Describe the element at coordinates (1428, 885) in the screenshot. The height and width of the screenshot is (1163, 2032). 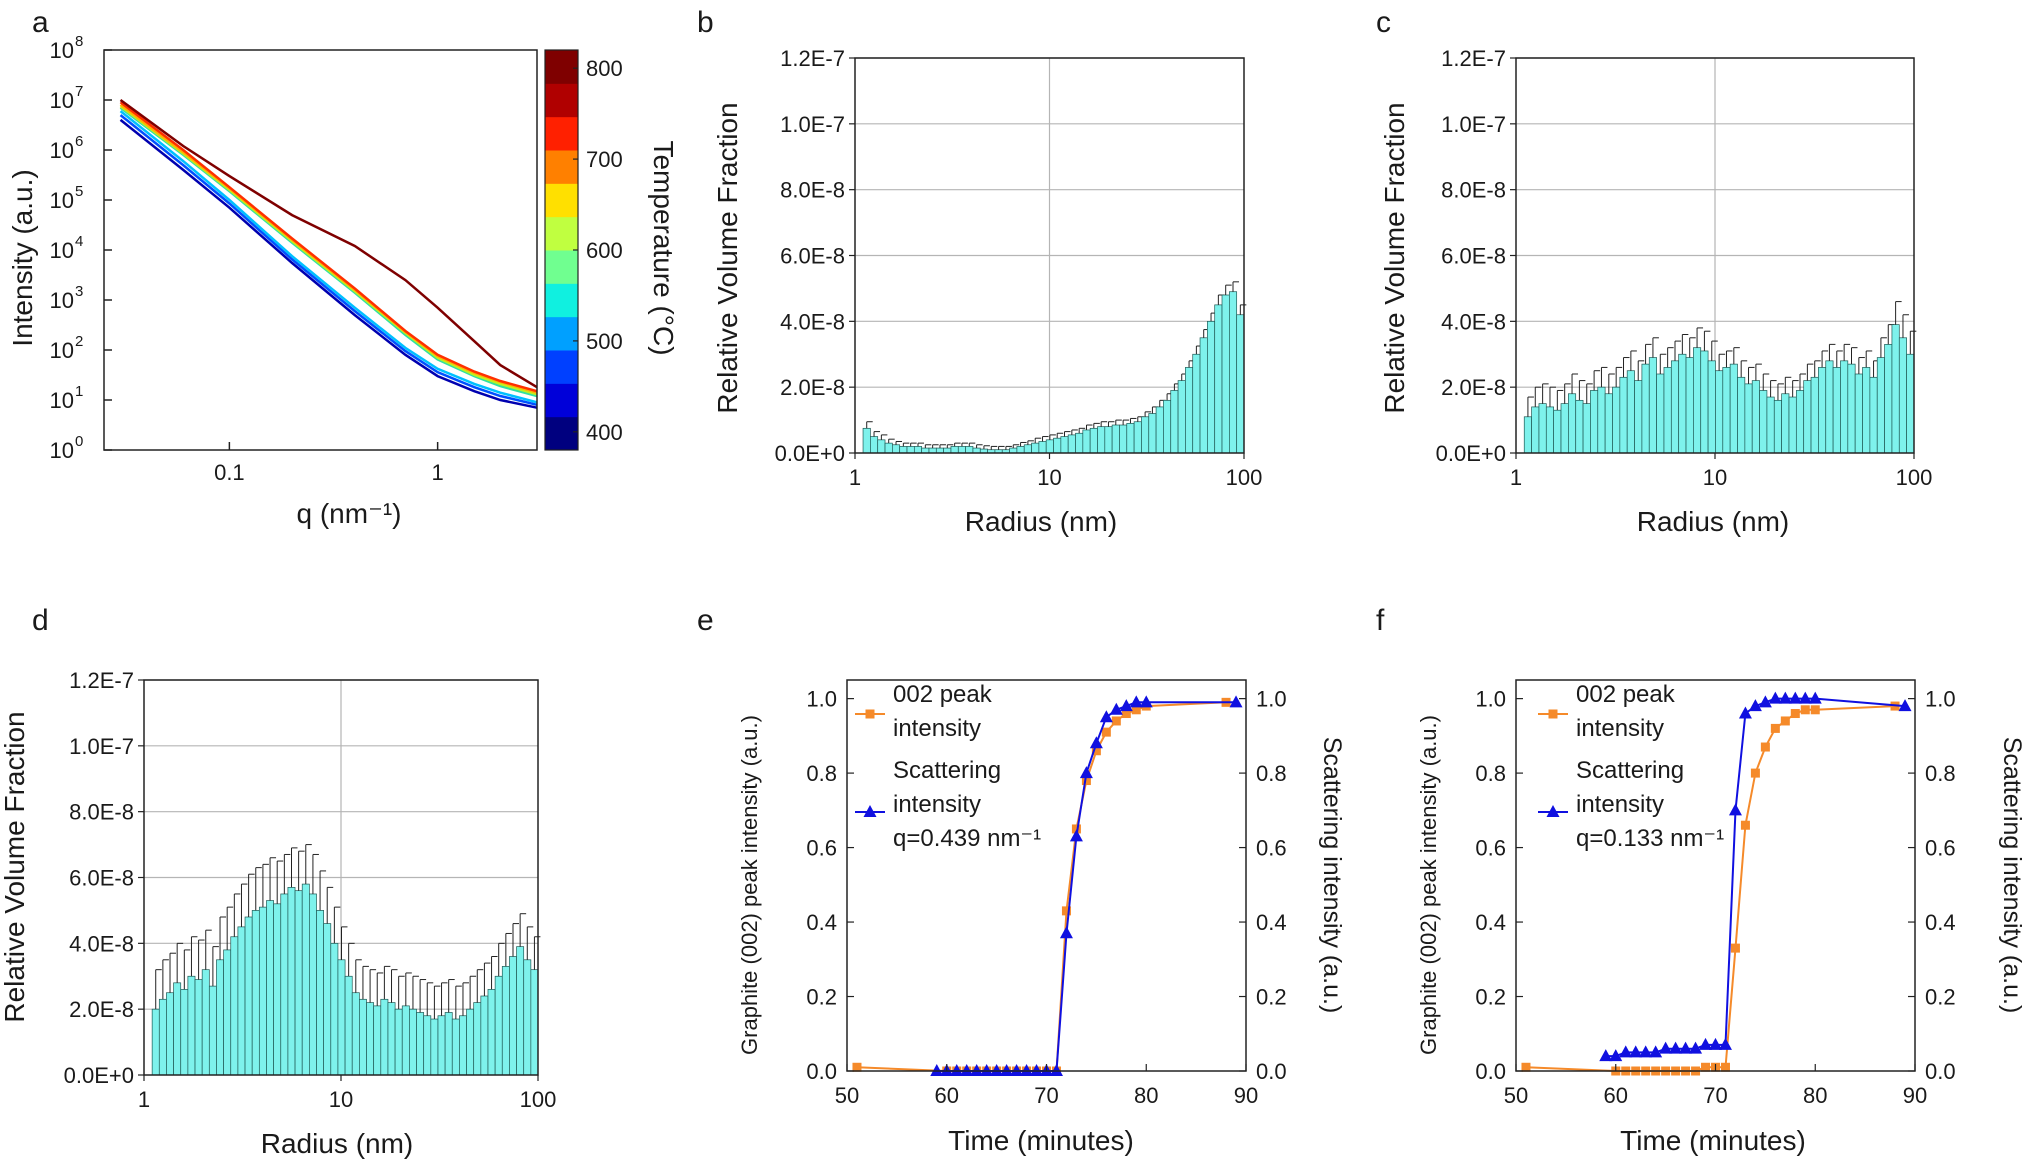
I see `panel-f-ylabel: Graphite (002) peak intensity (a.u.)` at that location.